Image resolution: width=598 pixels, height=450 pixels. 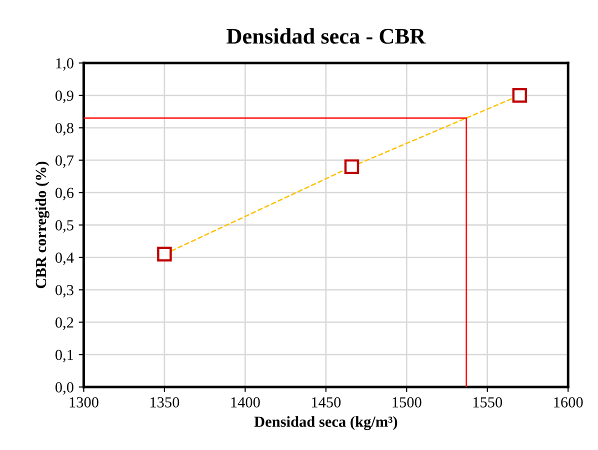 What do you see at coordinates (84, 402) in the screenshot?
I see `x-tick-label: 1300` at bounding box center [84, 402].